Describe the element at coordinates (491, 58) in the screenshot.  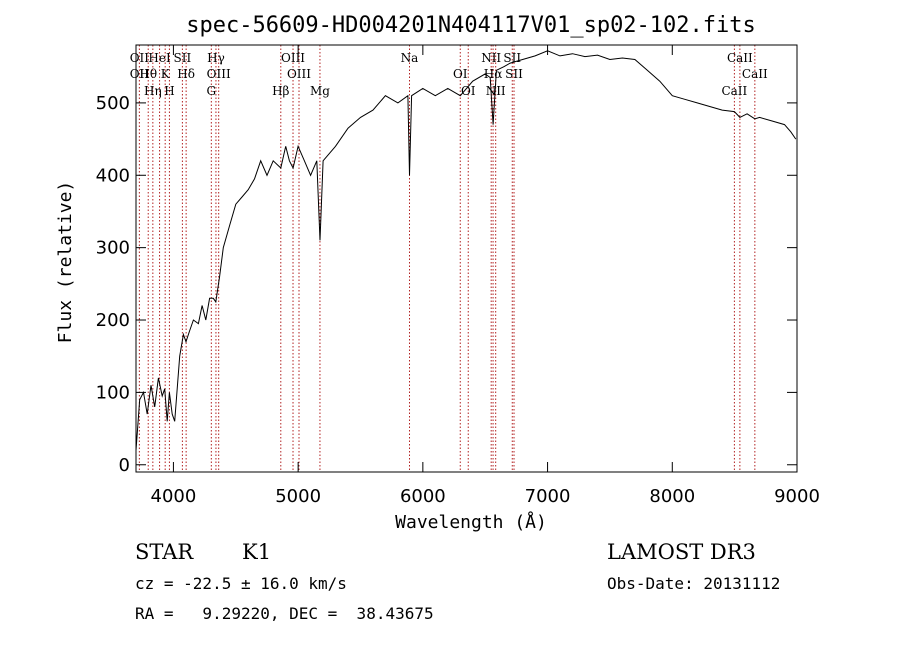
I see `line-label: NII` at that location.